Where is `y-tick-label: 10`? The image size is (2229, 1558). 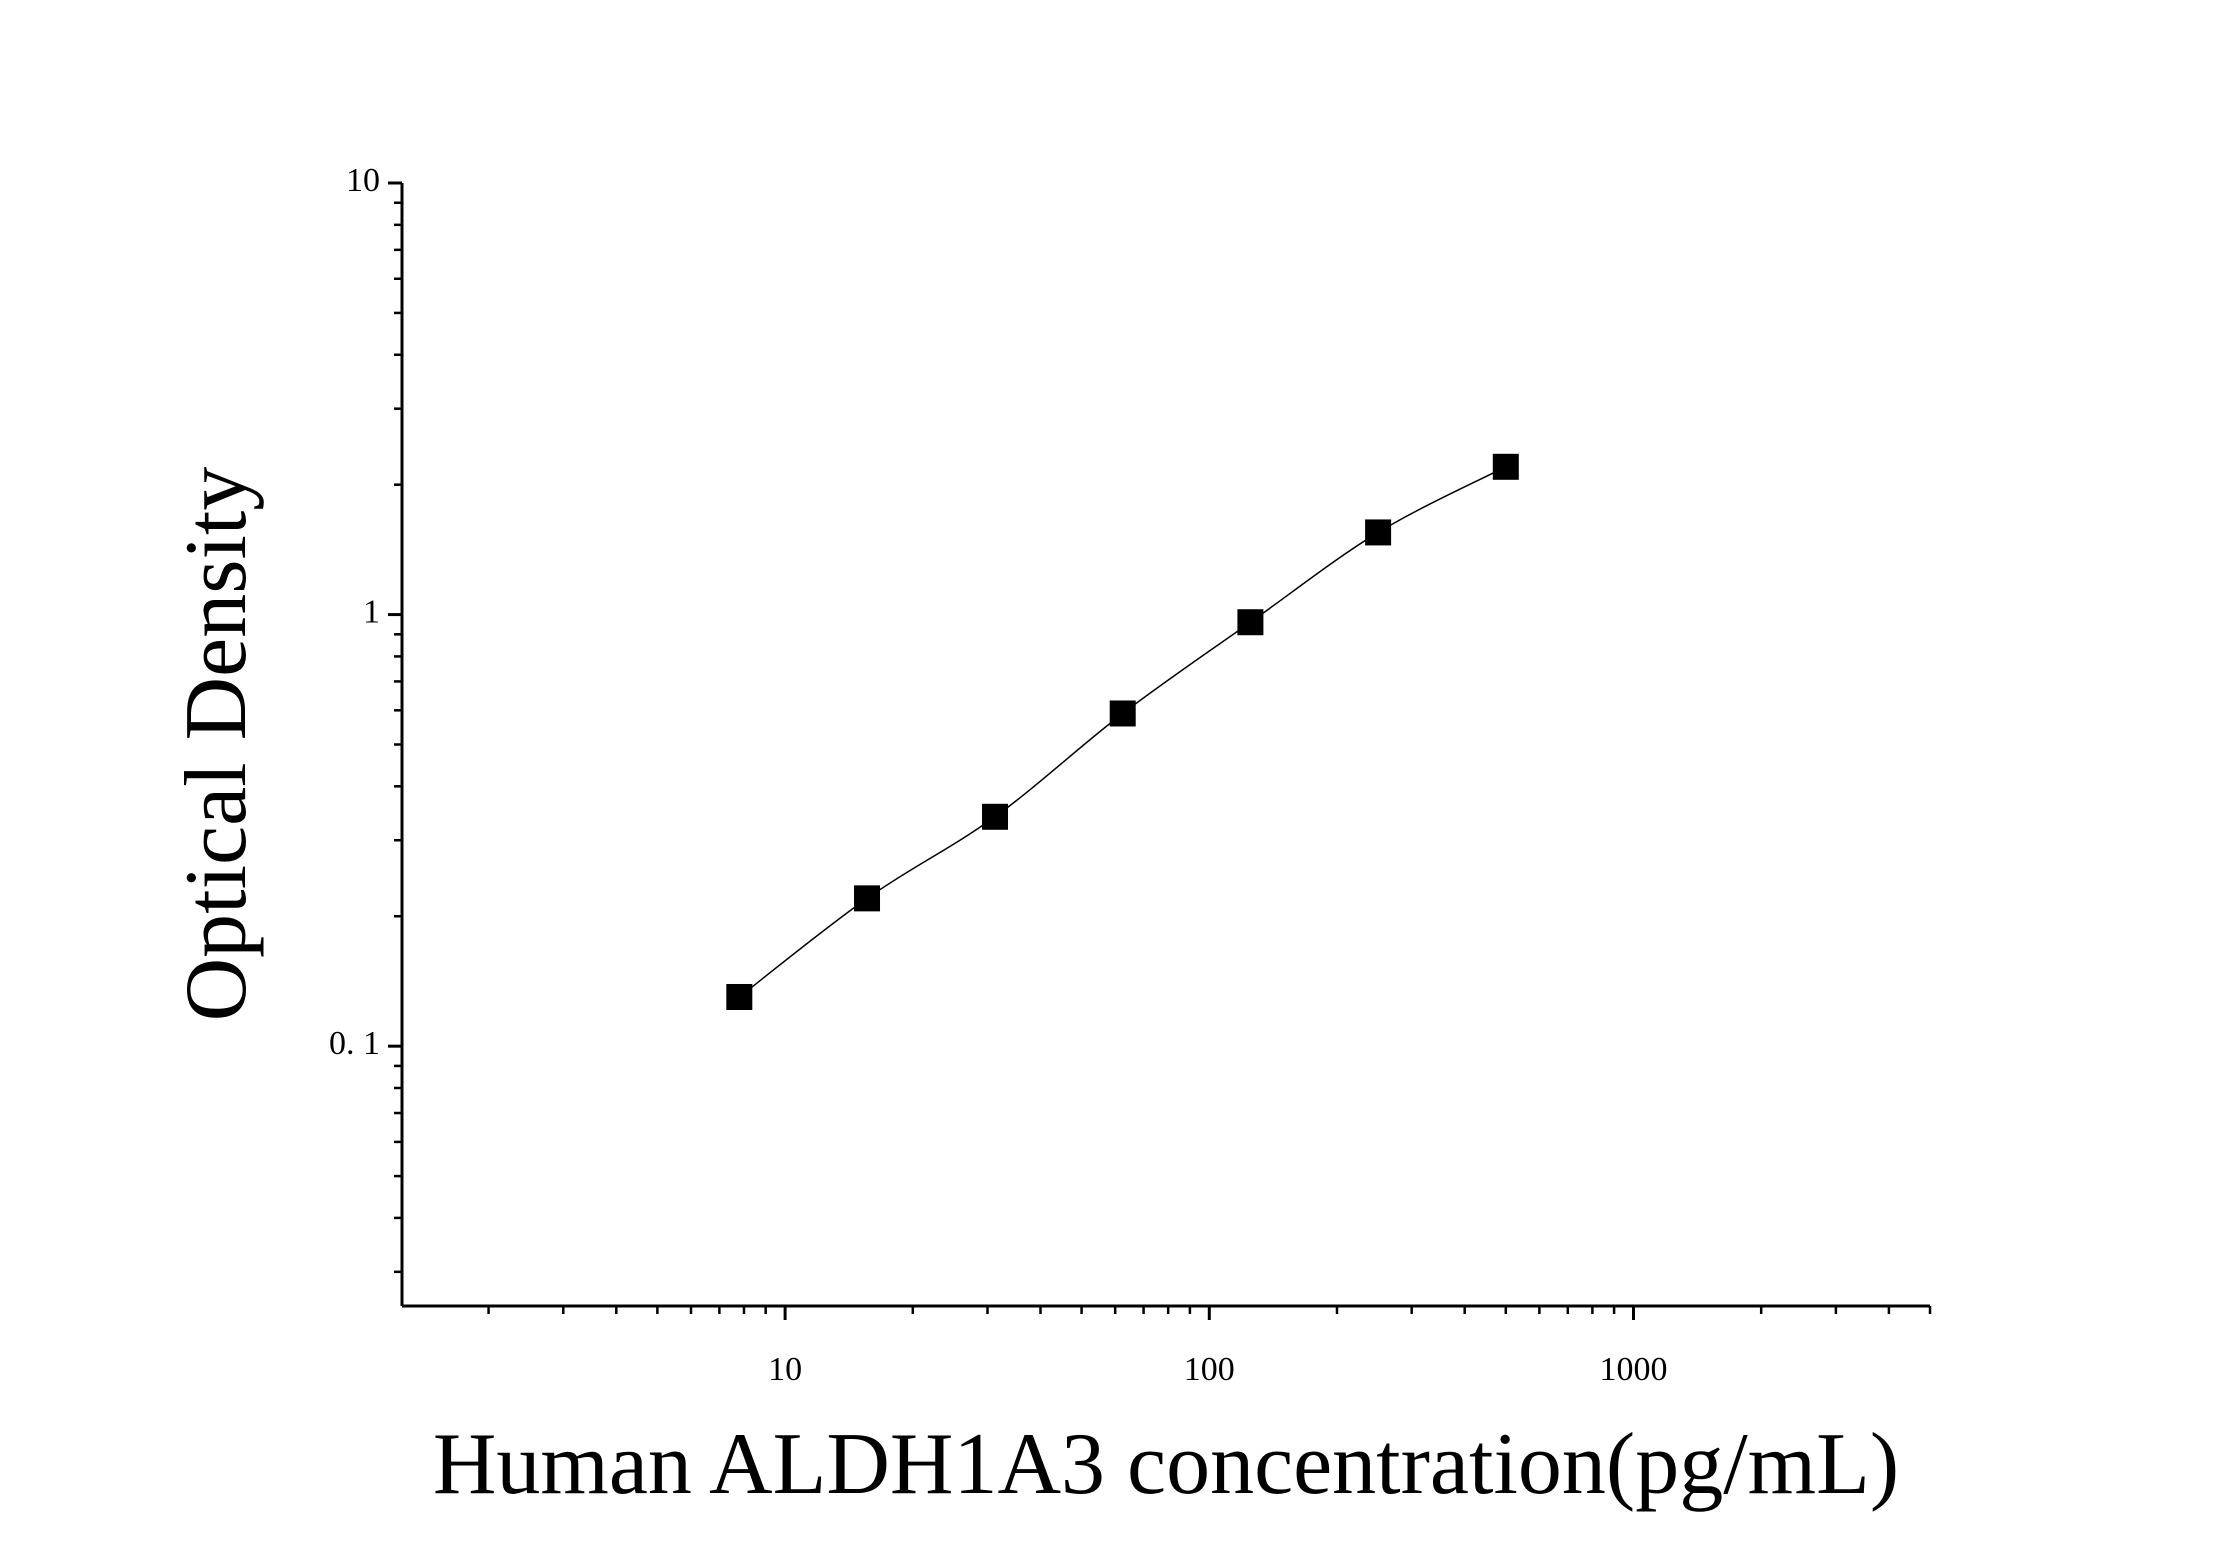 y-tick-label: 10 is located at coordinates (363, 180).